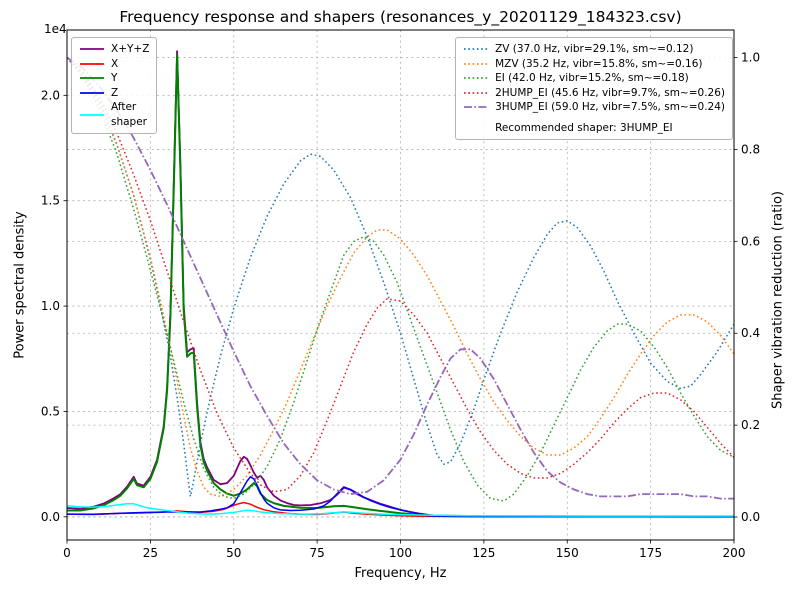  I want to click on svg-text: 75, so click(316, 553).